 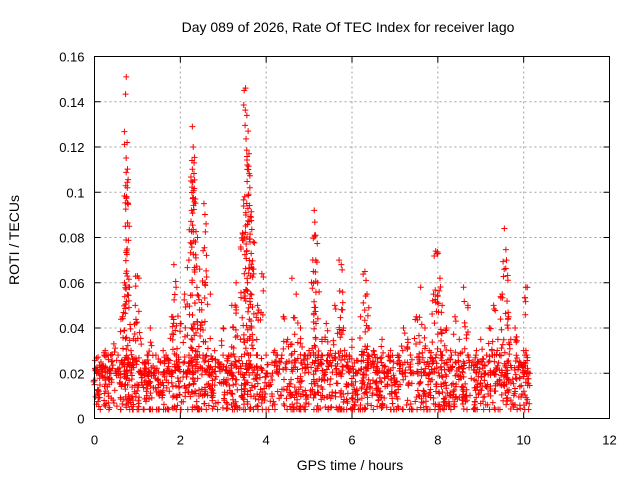 I want to click on x-tick-labels: 0 2 4 6 8 10 12, so click(x=354, y=440).